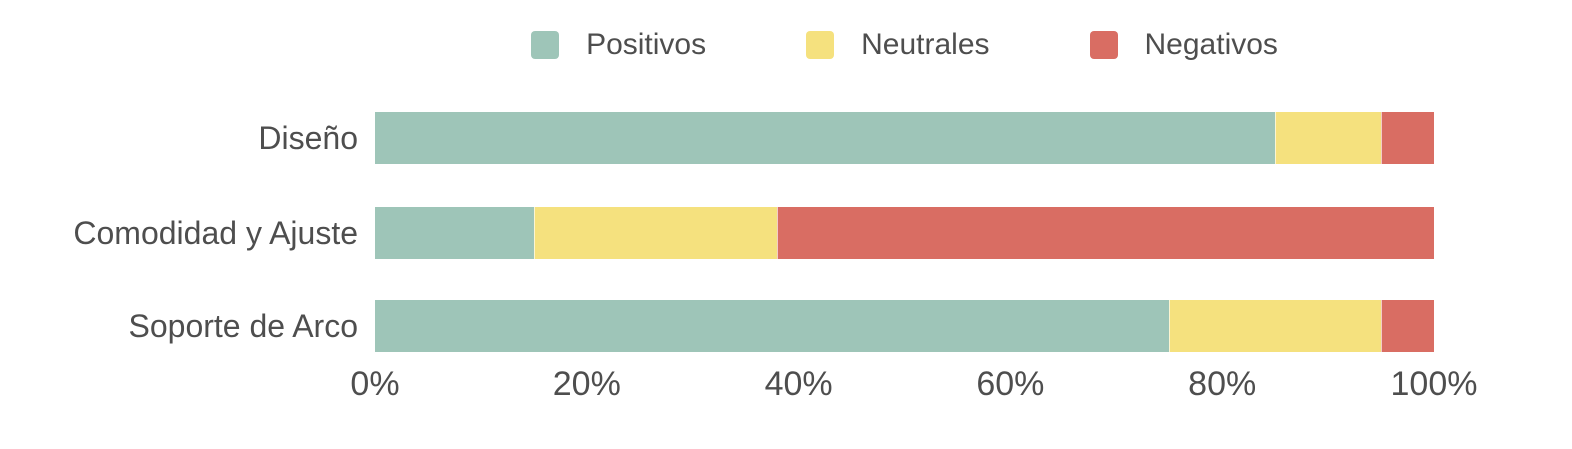  I want to click on legend-item-neutrales: Neutrales, so click(898, 45).